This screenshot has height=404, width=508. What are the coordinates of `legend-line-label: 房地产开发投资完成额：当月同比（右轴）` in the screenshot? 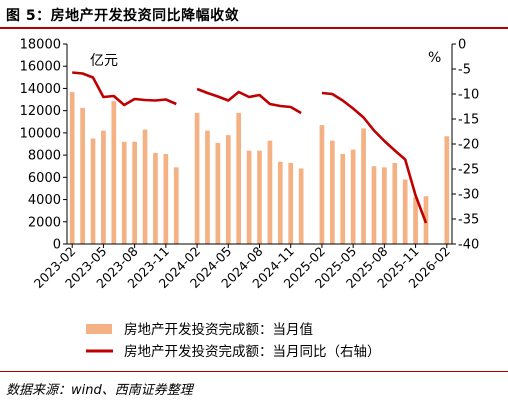 It's located at (252, 352).